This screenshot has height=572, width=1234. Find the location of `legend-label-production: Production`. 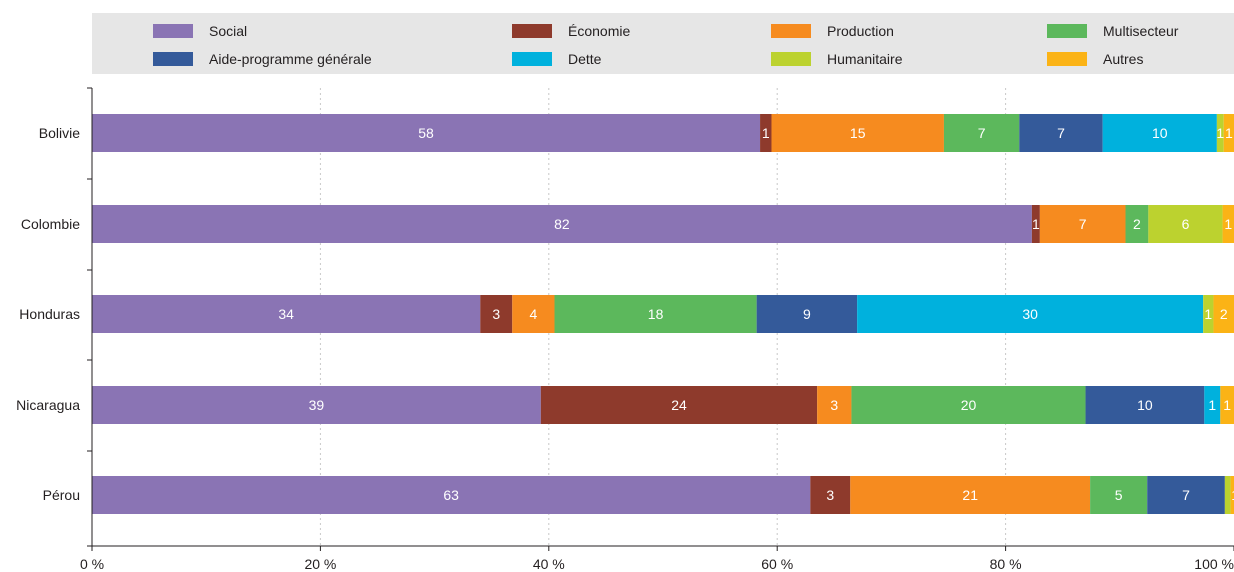

legend-label-production: Production is located at coordinates (860, 31).